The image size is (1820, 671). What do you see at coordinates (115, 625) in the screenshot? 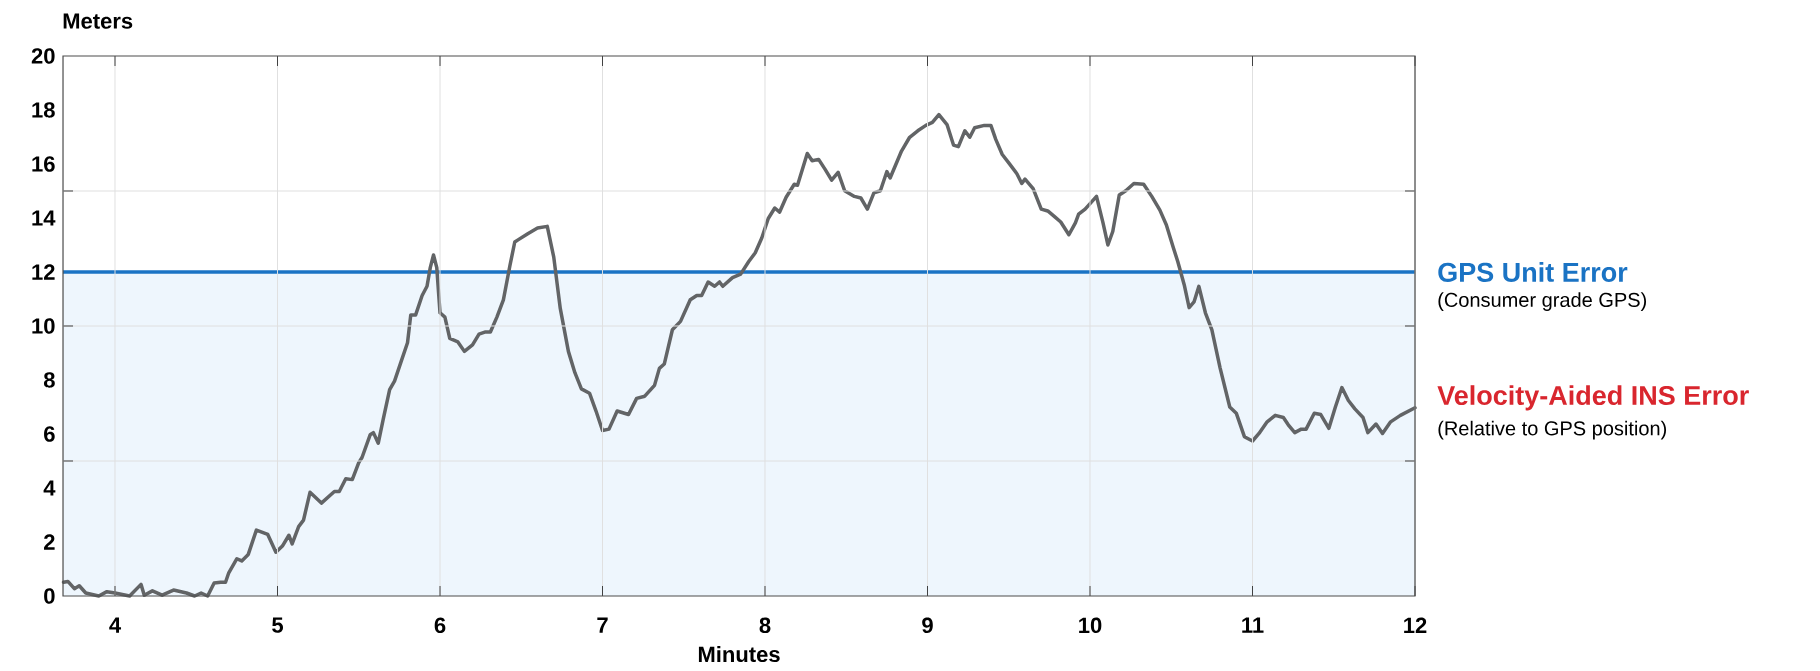
I see `x-tick-label: 4` at bounding box center [115, 625].